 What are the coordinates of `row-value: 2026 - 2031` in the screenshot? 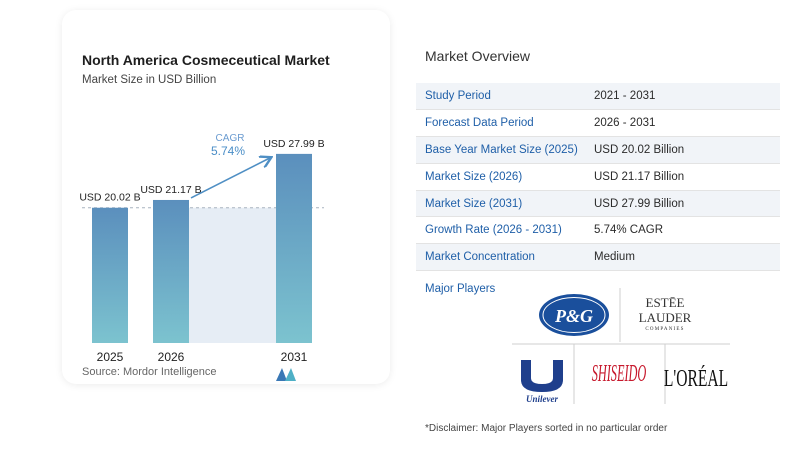 It's located at (687, 123).